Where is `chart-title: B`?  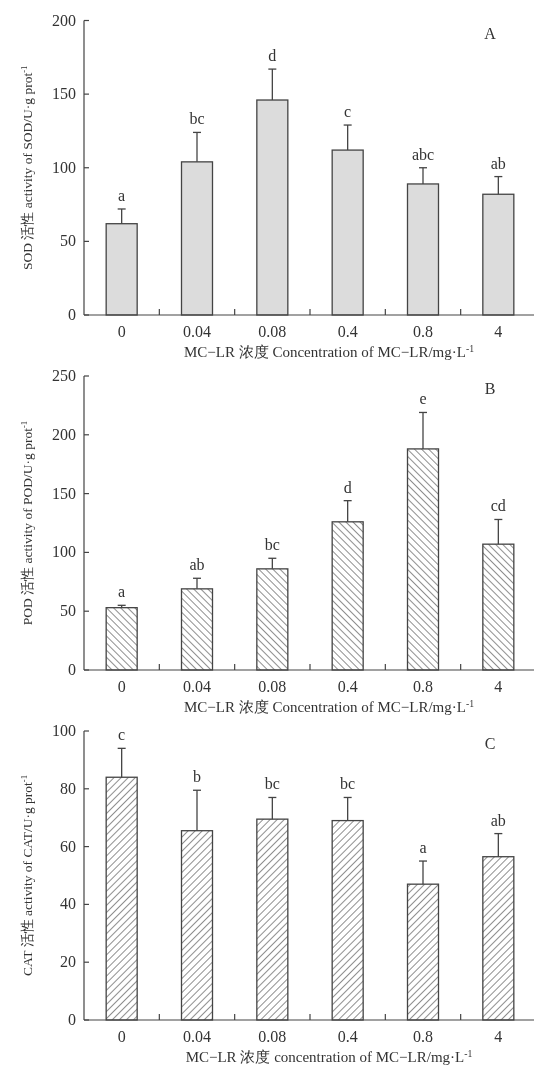
chart-title: B is located at coordinates (490, 388).